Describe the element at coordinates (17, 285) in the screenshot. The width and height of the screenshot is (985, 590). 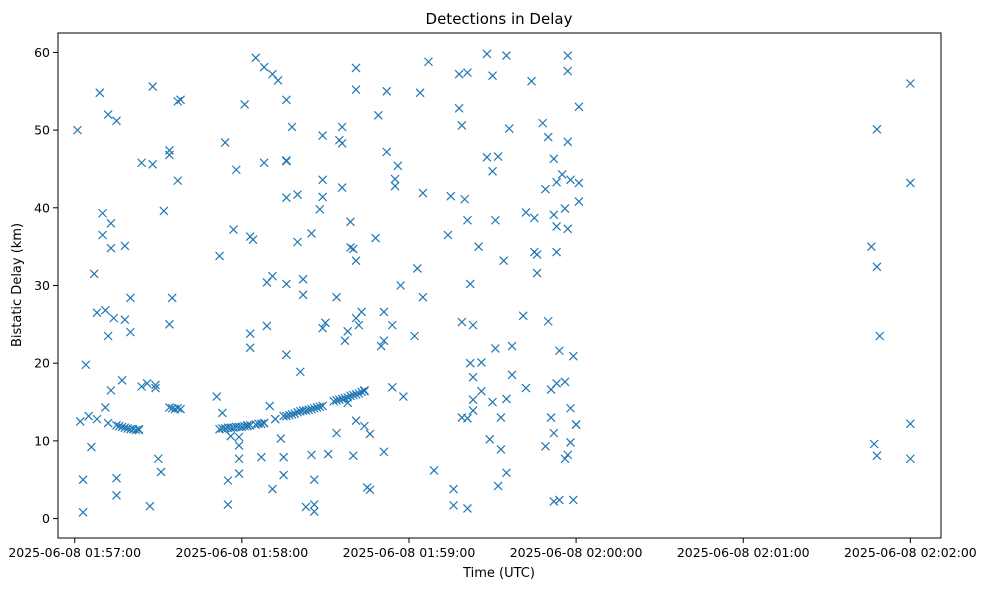
I see `y-axis-label: Bistatic Delay (km)` at that location.